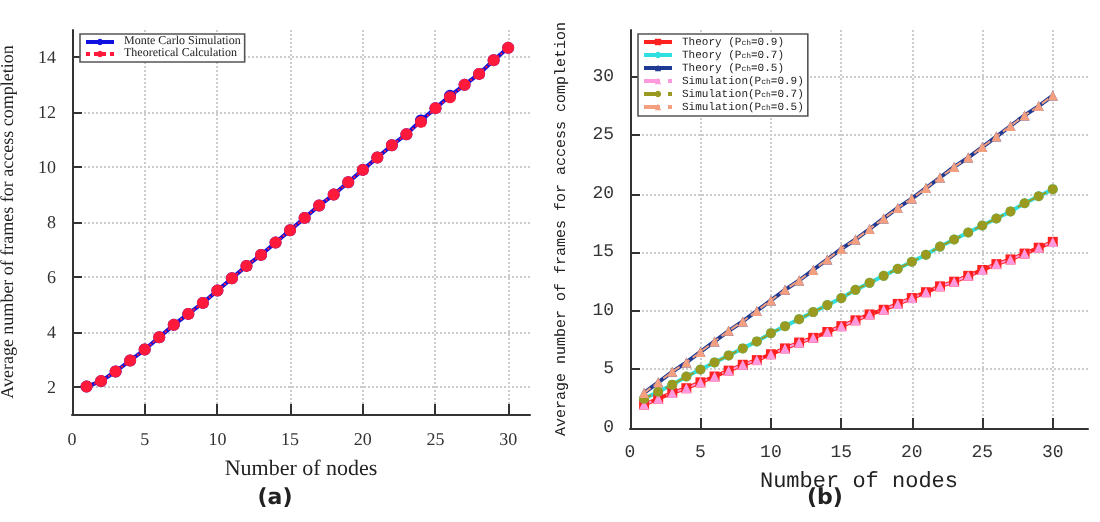  Describe the element at coordinates (52, 222) in the screenshot. I see `y-tick-label: 8` at that location.